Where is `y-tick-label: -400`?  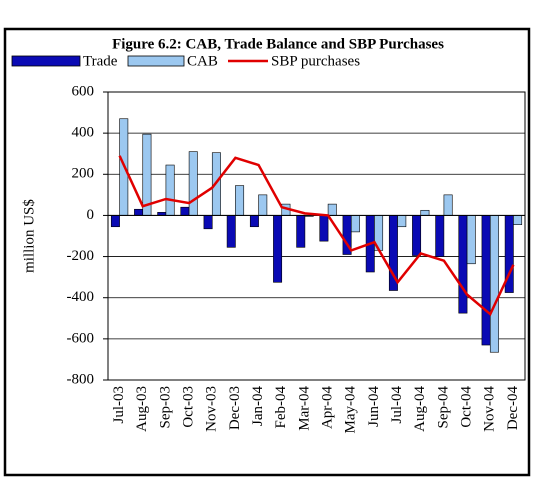
y-tick-label: -400 is located at coordinates (81, 297).